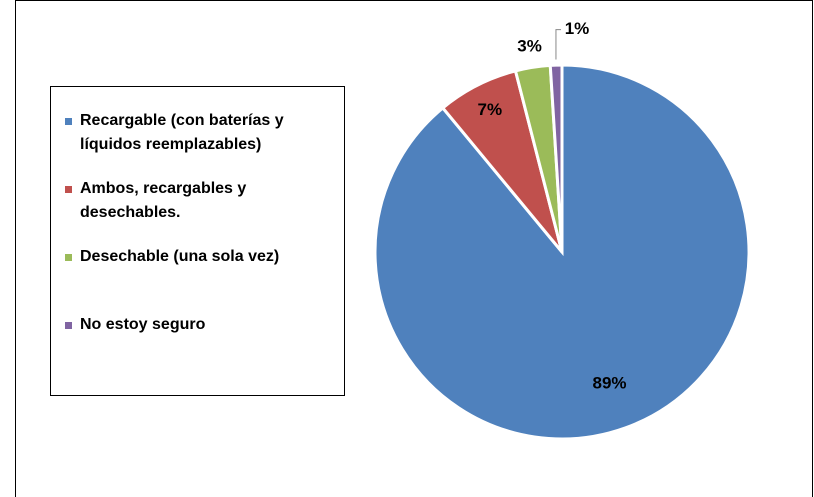  What do you see at coordinates (200, 279) in the screenshot?
I see `legend-item: Desechable (una sola vez)` at bounding box center [200, 279].